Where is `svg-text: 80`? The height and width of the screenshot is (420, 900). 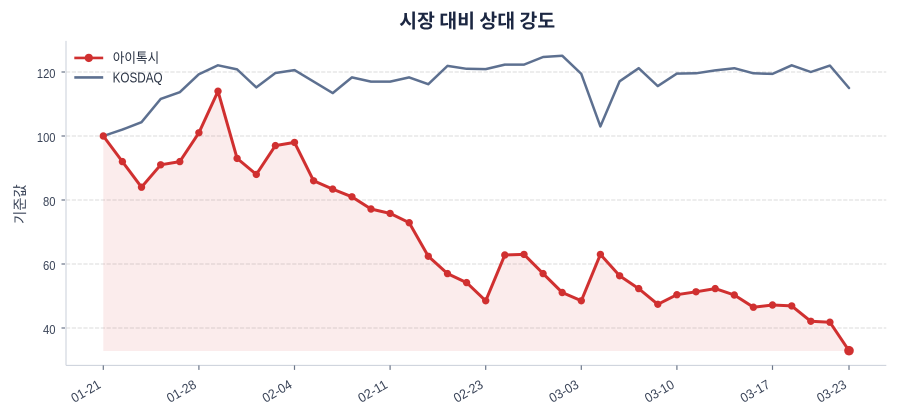 svg-text: 80 is located at coordinates (49, 202).